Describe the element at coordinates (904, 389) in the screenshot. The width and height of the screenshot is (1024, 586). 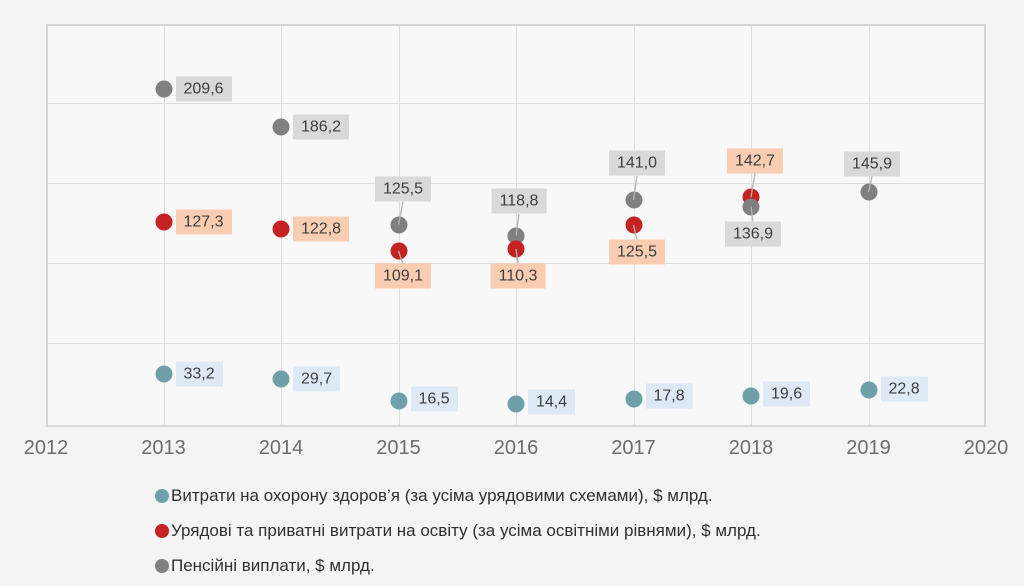
I see `label-health-2019: 22,8` at that location.